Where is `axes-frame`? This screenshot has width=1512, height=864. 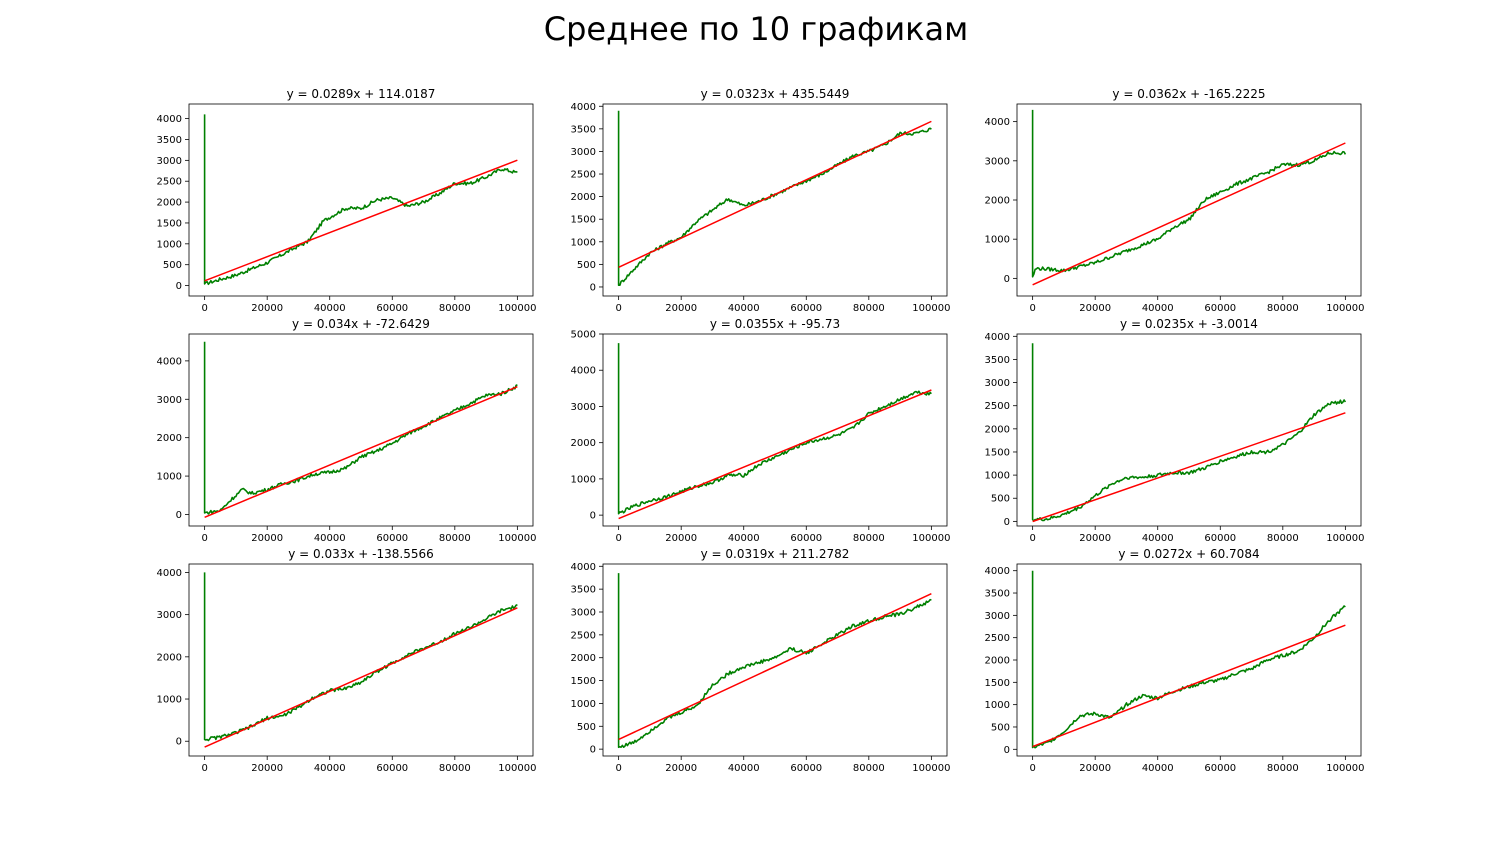 axes-frame is located at coordinates (775, 430).